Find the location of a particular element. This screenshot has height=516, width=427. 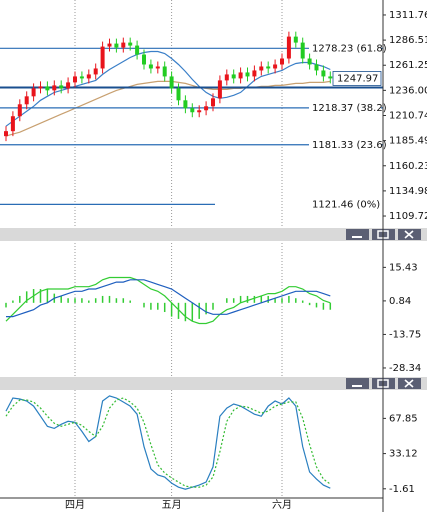

y-tick-label: 1160.23 is located at coordinates (408, 166).